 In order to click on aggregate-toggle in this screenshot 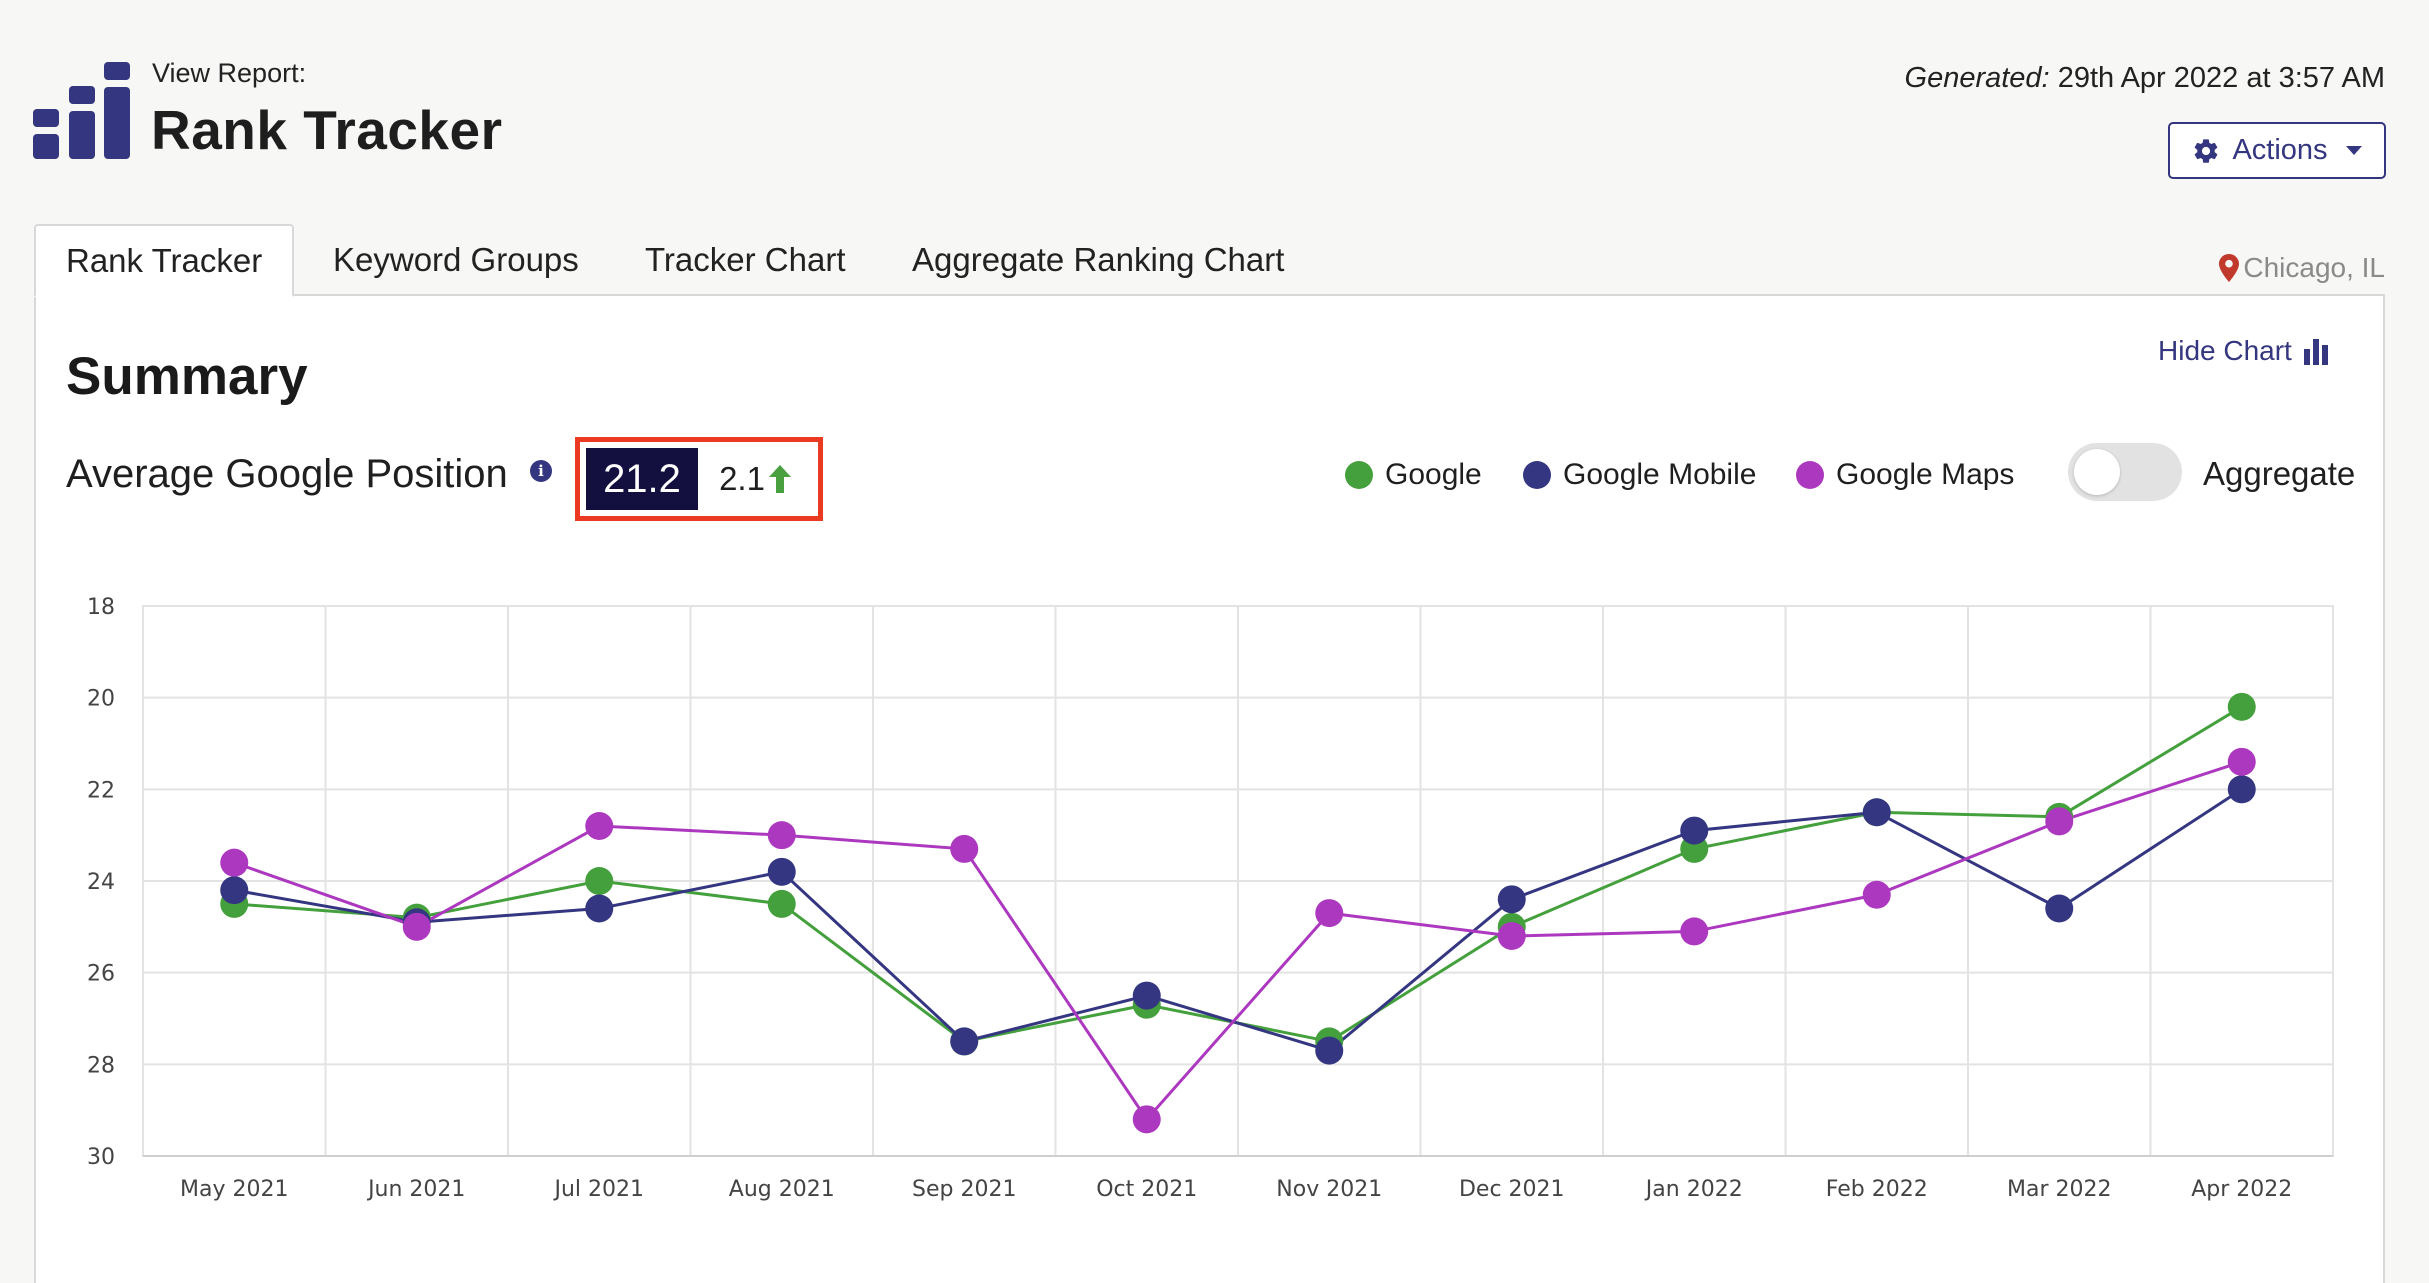, I will do `click(2125, 472)`.